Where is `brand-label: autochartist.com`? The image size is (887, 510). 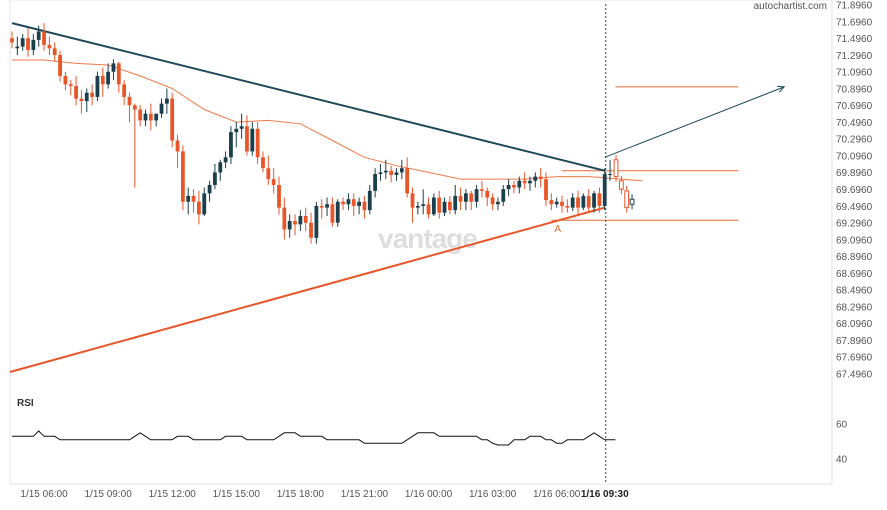 brand-label: autochartist.com is located at coordinates (790, 6).